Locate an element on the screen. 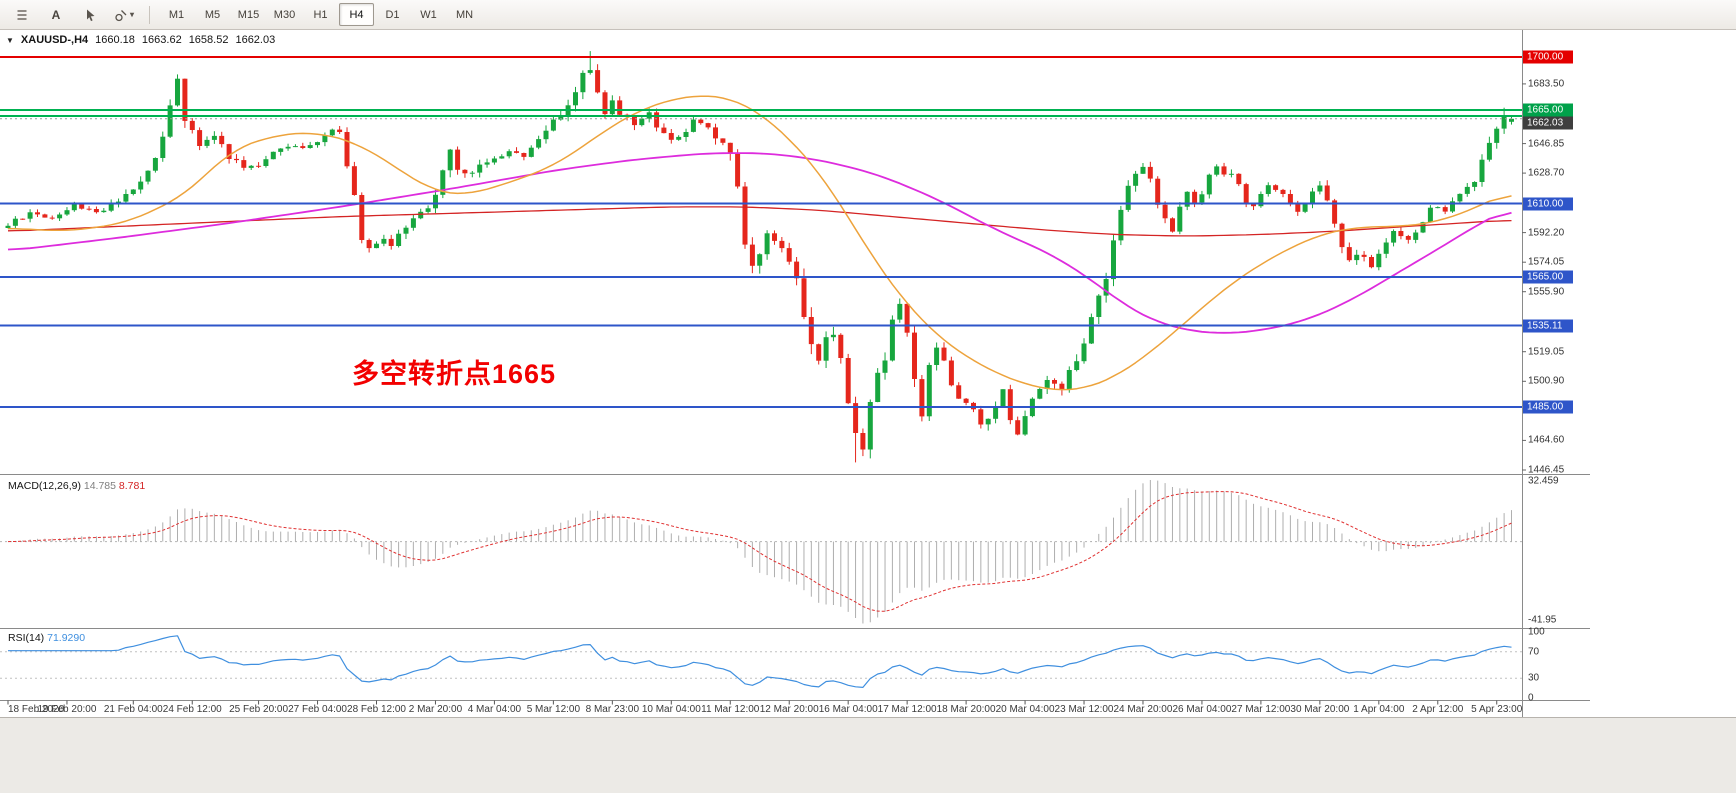  time-axis-label: 4 Mar 04:00 is located at coordinates (494, 709).